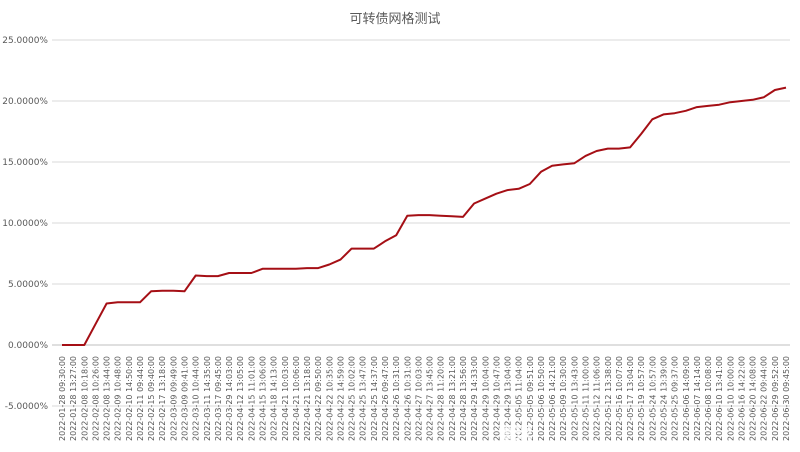 The height and width of the screenshot is (452, 800). I want to click on x-tick-label: 2022-01-28 09:30:00, so click(62, 398).